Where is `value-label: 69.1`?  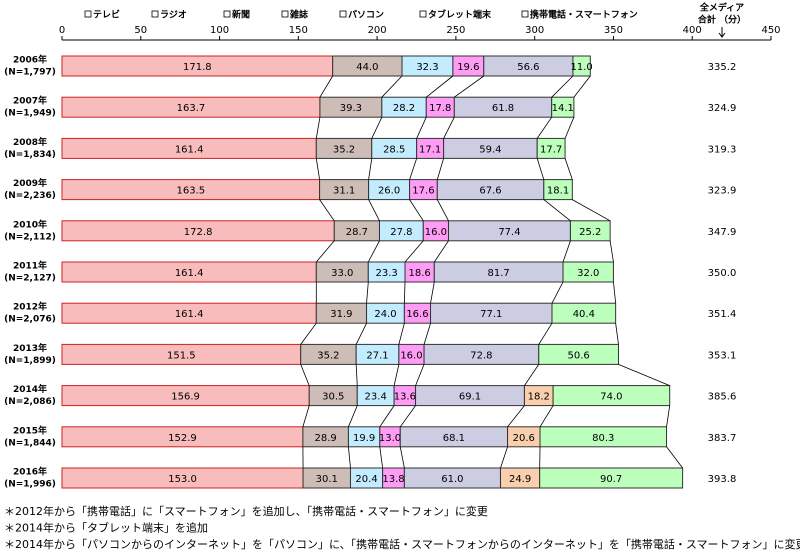 value-label: 69.1 is located at coordinates (470, 397).